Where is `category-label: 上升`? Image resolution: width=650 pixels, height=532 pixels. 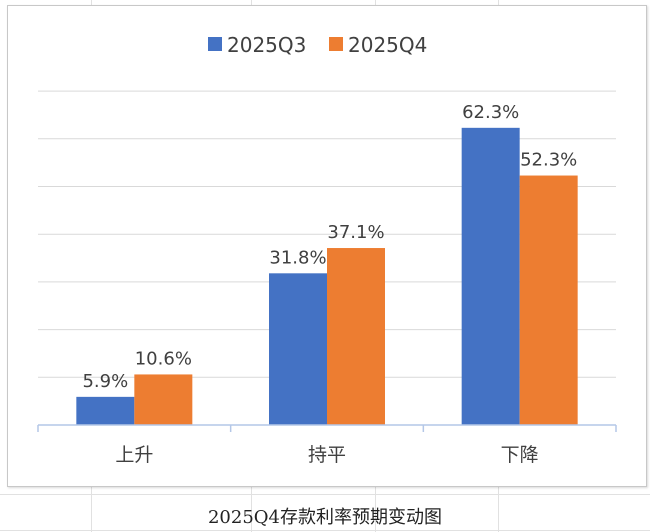
category-label: 上升 is located at coordinates (134, 455).